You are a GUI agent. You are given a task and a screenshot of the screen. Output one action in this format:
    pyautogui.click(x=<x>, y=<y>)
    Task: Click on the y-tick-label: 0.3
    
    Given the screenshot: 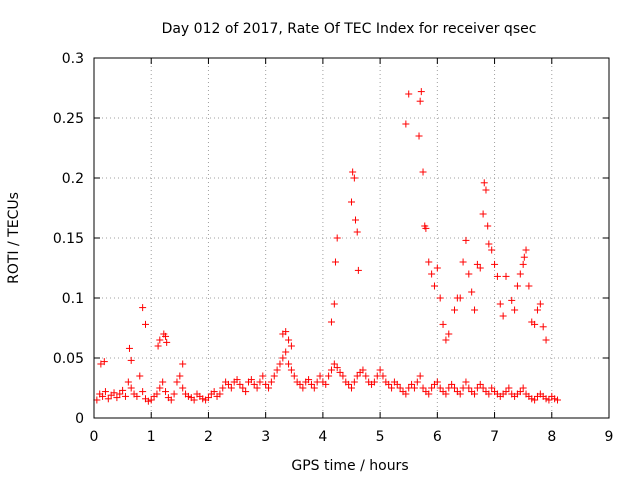 What is the action you would take?
    pyautogui.click(x=73, y=59)
    